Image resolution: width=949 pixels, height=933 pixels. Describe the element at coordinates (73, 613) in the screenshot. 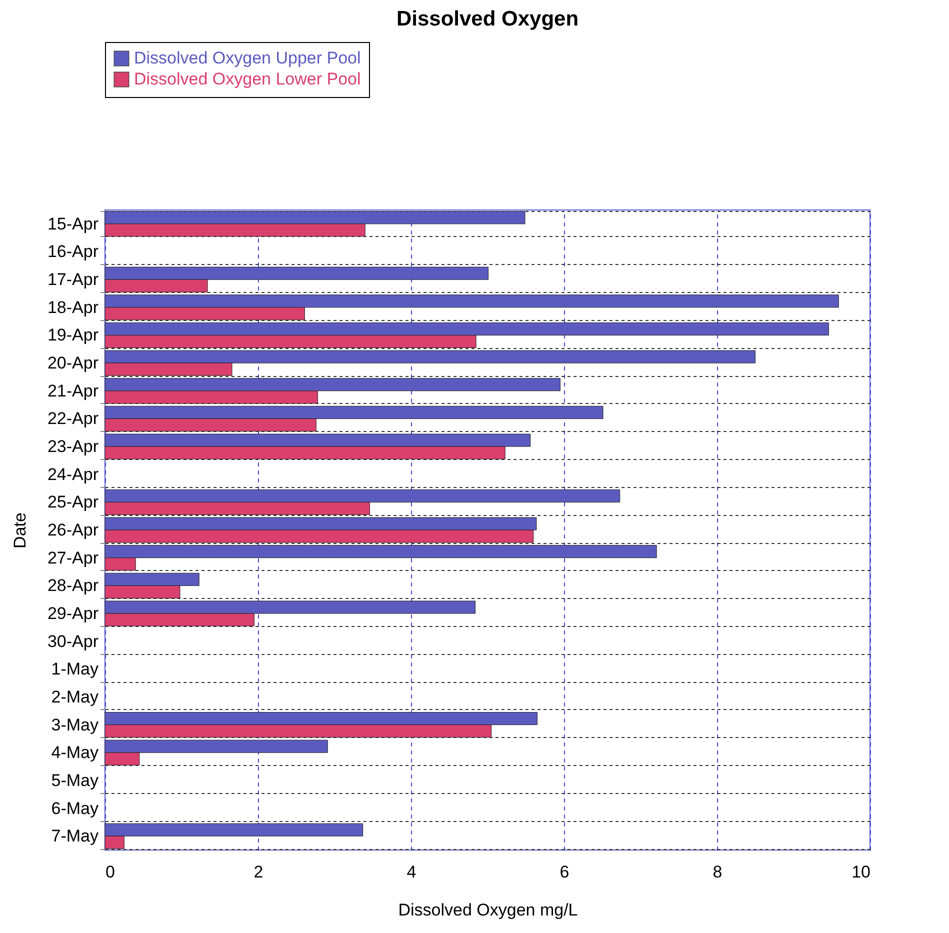

I see `y-tick-label: 29-Apr` at that location.